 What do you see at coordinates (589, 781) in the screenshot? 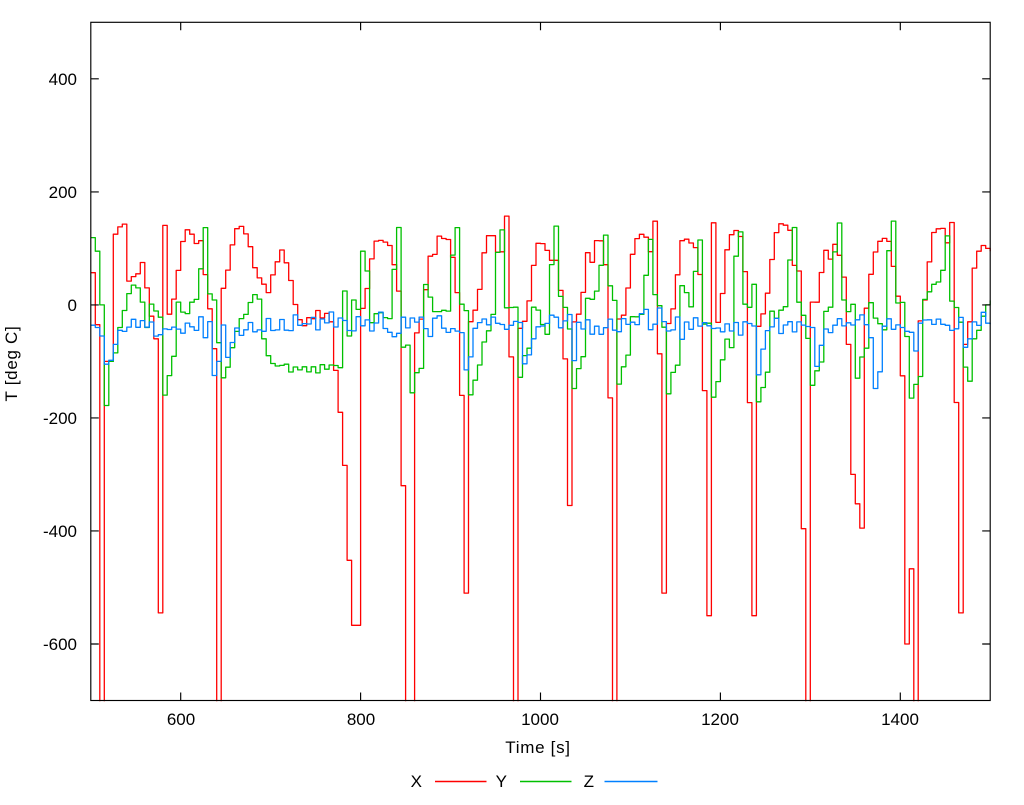
I see `svg-text: Z` at bounding box center [589, 781].